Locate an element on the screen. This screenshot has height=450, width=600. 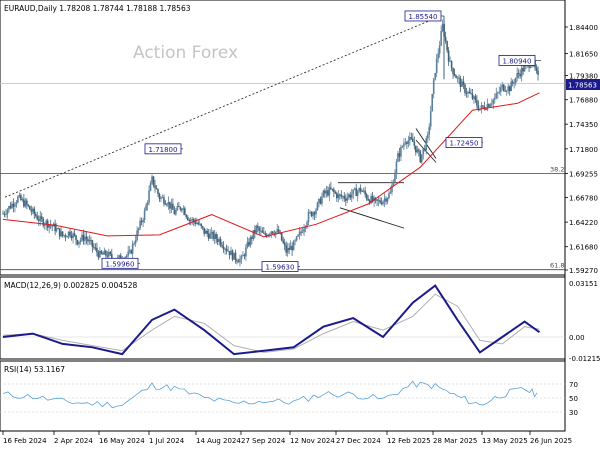
date-tick-label: 12 Nov 2024 is located at coordinates (312, 441).